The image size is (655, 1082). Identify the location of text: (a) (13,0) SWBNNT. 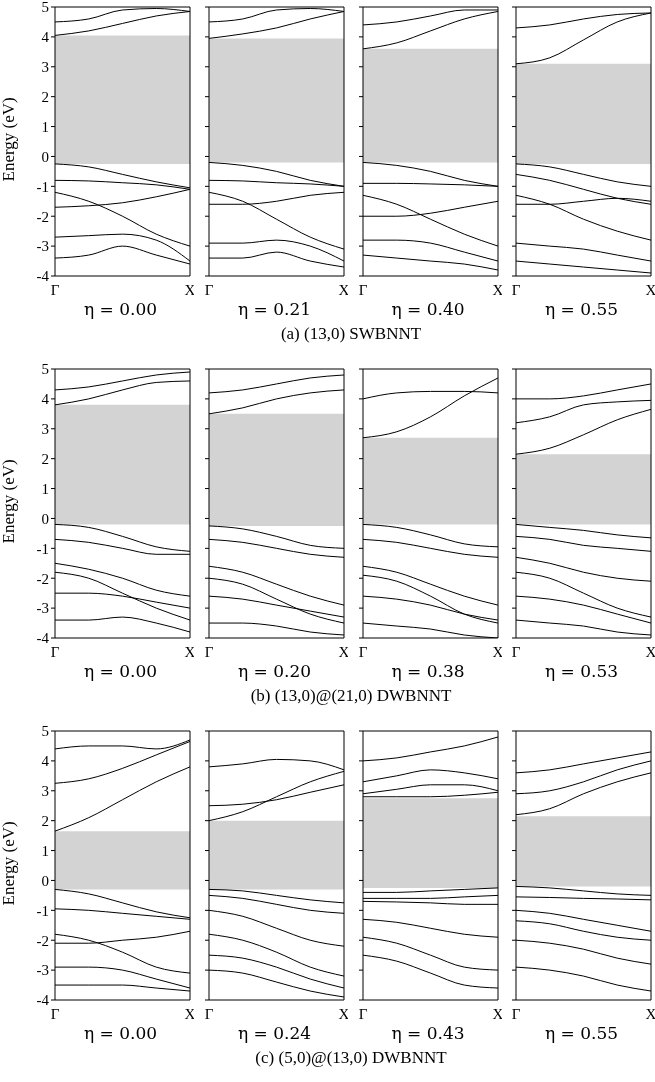
(351, 334).